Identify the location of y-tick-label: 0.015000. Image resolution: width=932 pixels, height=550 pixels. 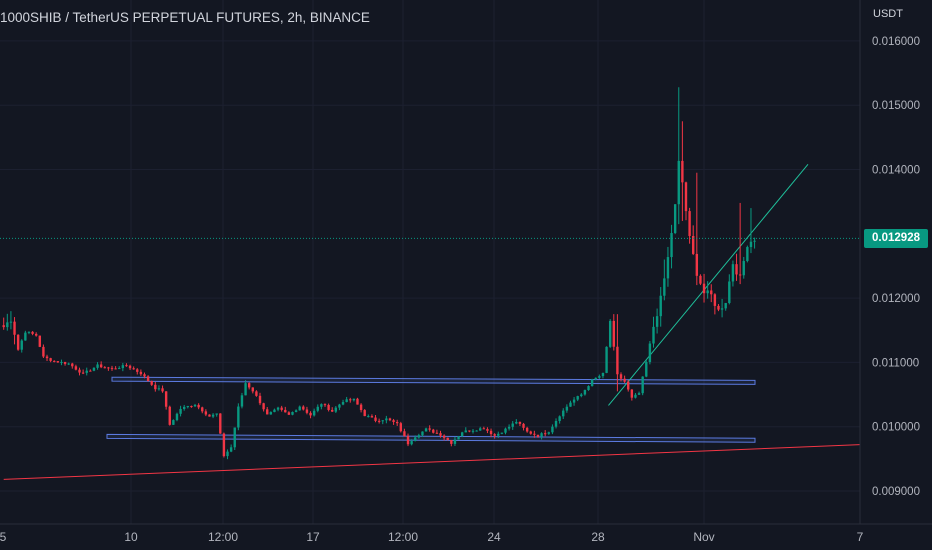
(896, 106).